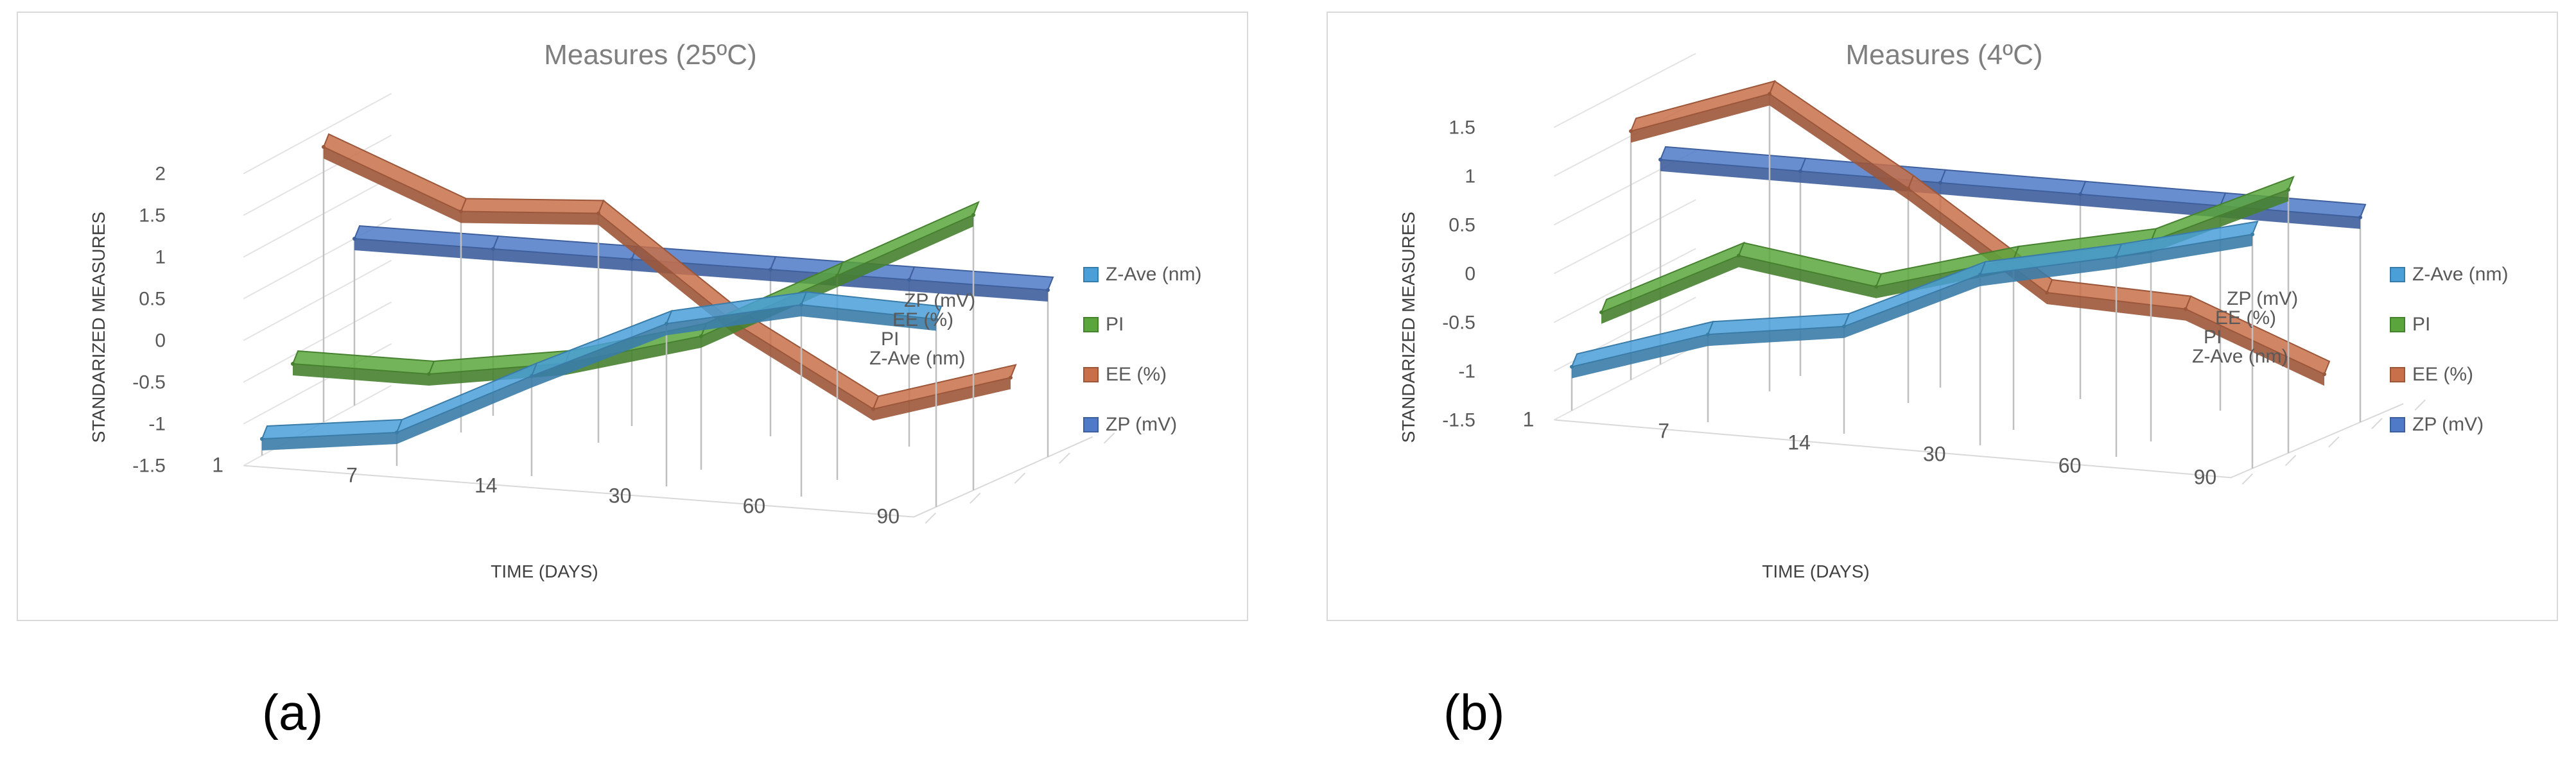 The image size is (2576, 761). I want to click on y-tick-label: -1.5, so click(1458, 420).